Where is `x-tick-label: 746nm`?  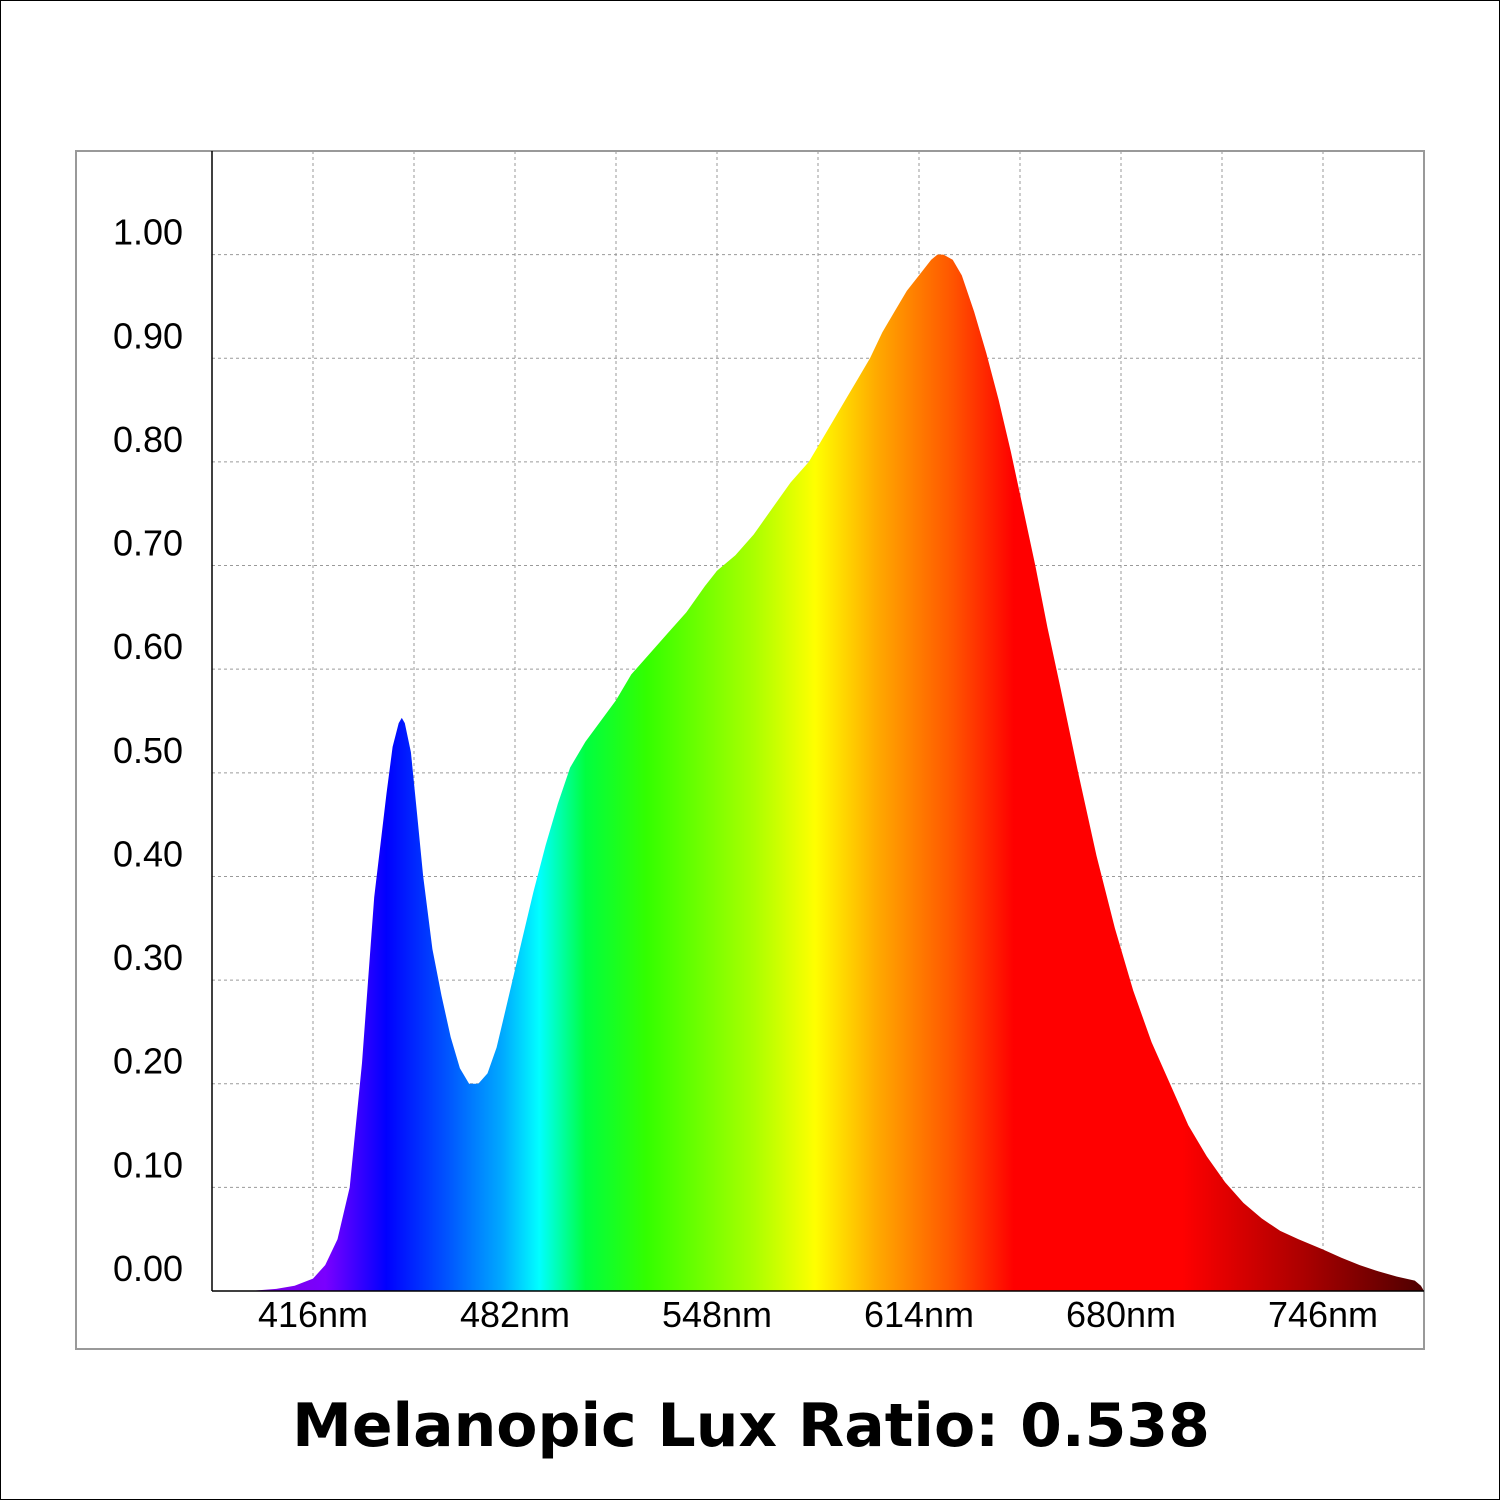
x-tick-label: 746nm is located at coordinates (1323, 1314).